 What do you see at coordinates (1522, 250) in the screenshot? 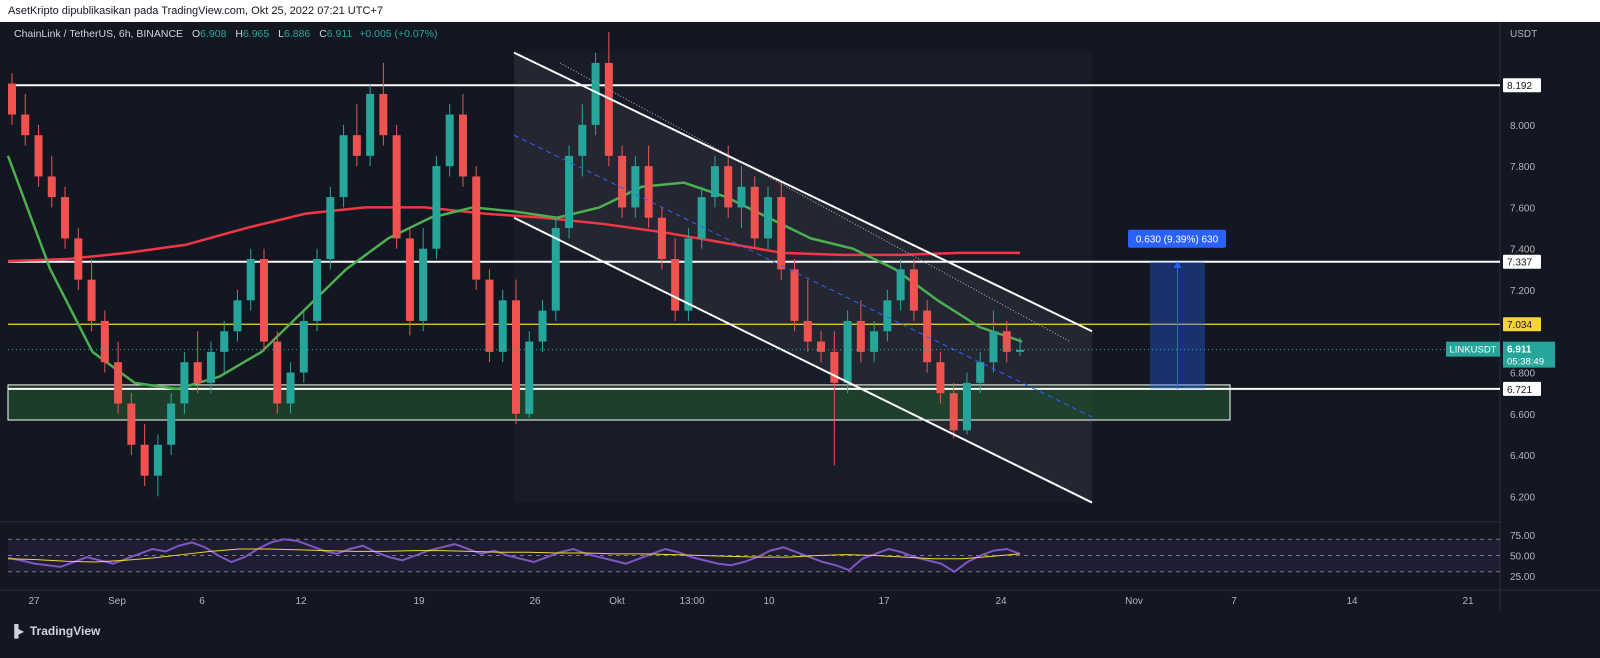
I see `y-tick-label: 7.400` at bounding box center [1522, 250].